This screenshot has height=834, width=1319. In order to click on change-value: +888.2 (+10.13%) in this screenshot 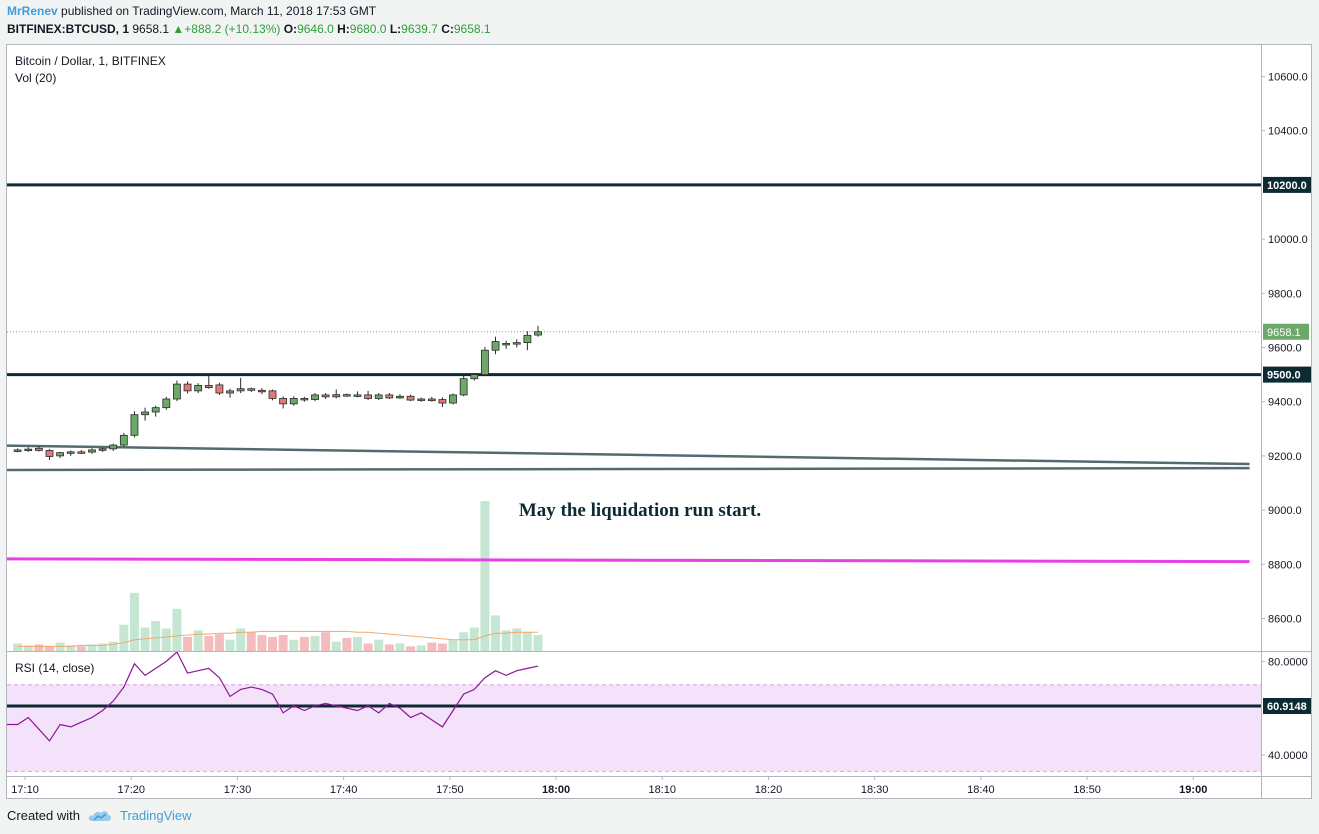, I will do `click(232, 29)`.